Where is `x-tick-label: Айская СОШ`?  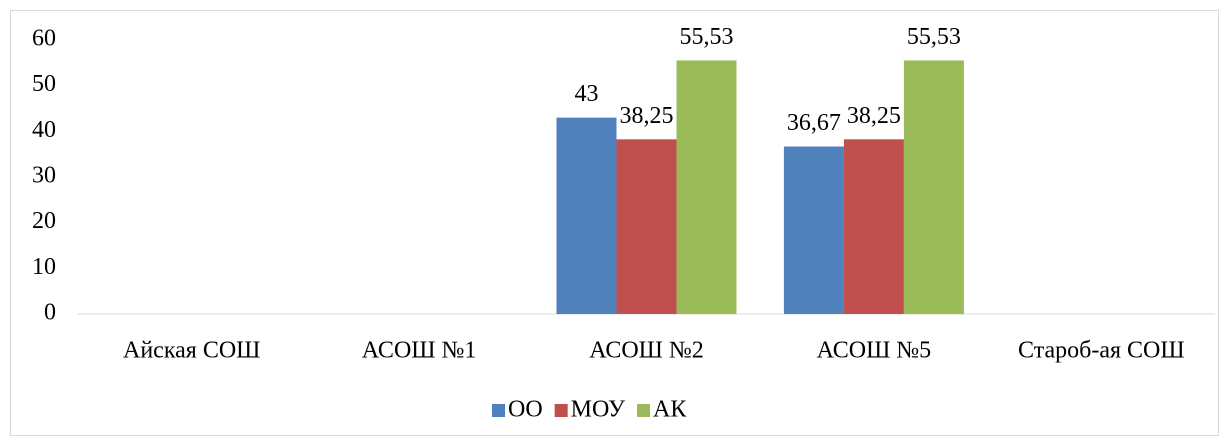 x-tick-label: Айская СОШ is located at coordinates (191, 351).